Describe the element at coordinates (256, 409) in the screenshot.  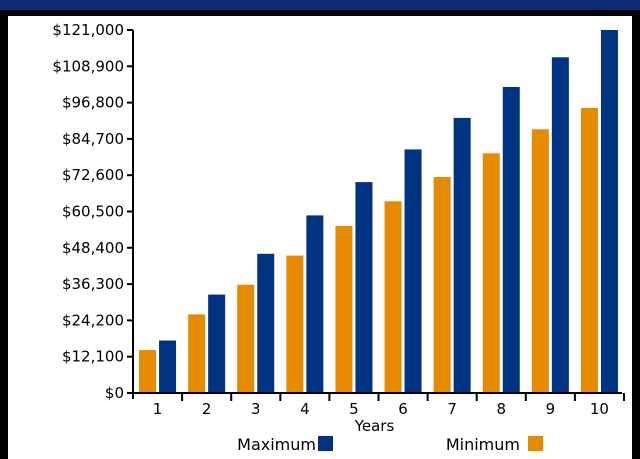
I see `x-tick-label: 3` at that location.